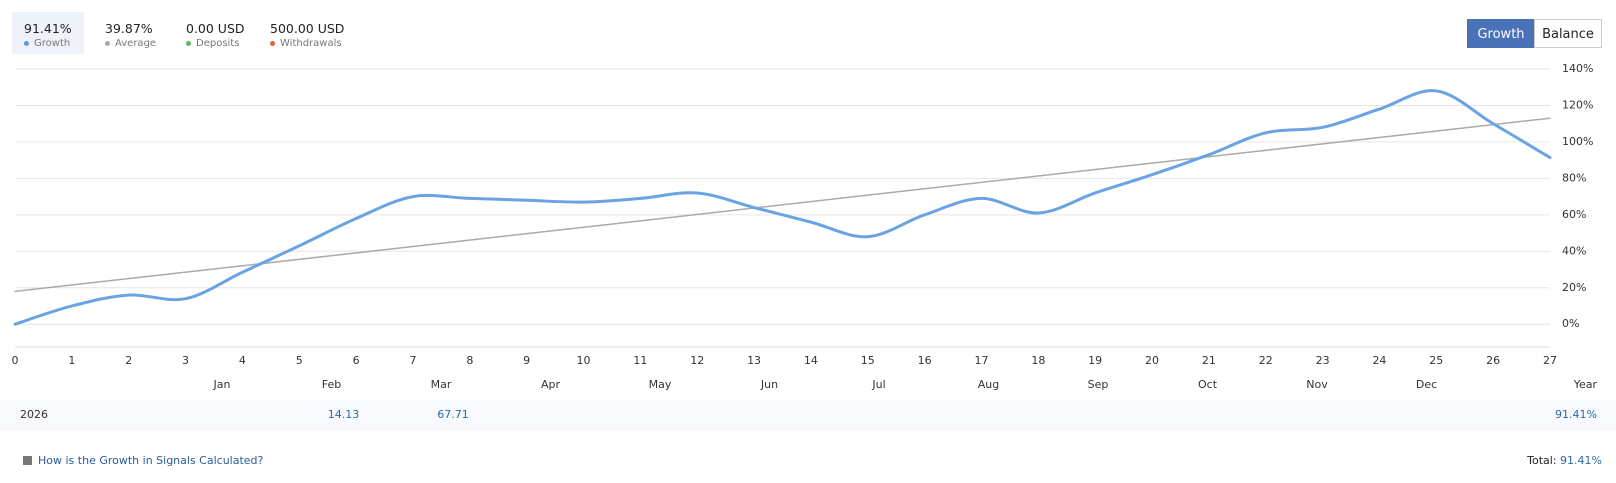  Describe the element at coordinates (222, 384) in the screenshot. I see `month-label: Jan` at that location.